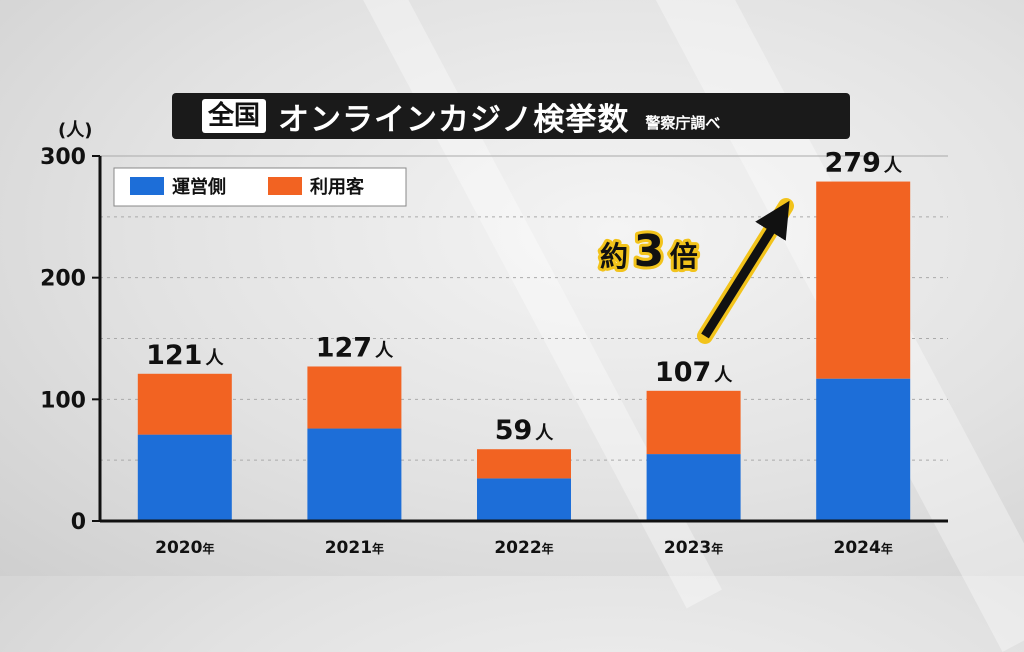  What do you see at coordinates (354, 397) in the screenshot?
I see `bar-user-2021` at bounding box center [354, 397].